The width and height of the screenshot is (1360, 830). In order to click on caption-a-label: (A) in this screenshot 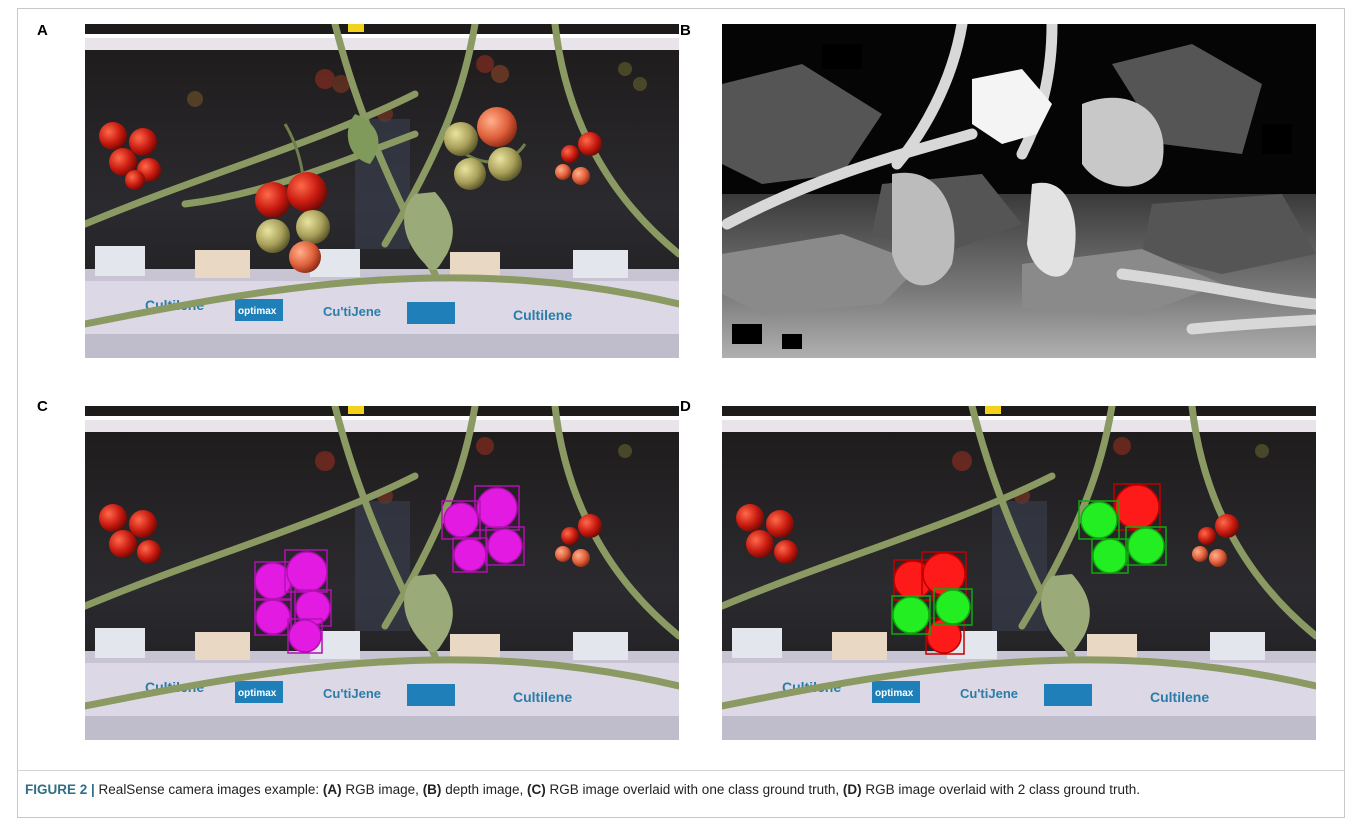, I will do `click(332, 789)`.